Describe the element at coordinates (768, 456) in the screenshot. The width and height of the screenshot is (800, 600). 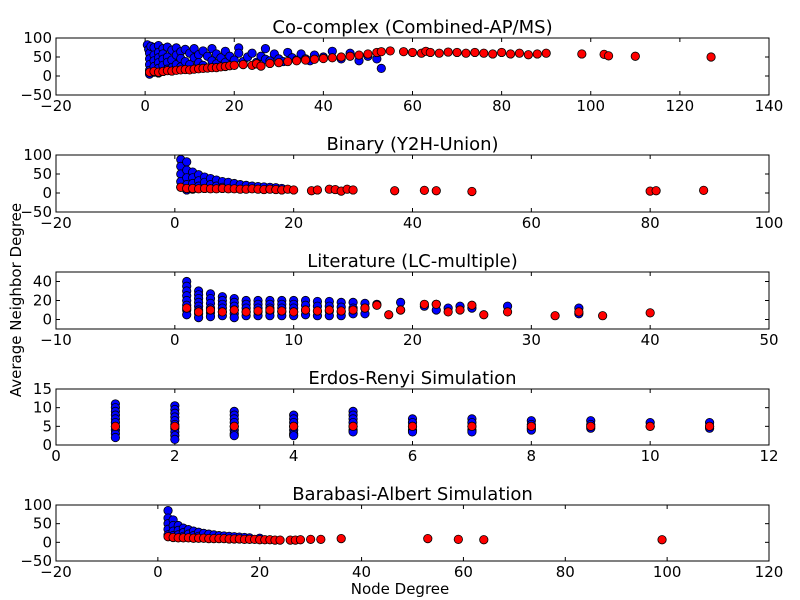
I see `x-tick-label: 12` at that location.